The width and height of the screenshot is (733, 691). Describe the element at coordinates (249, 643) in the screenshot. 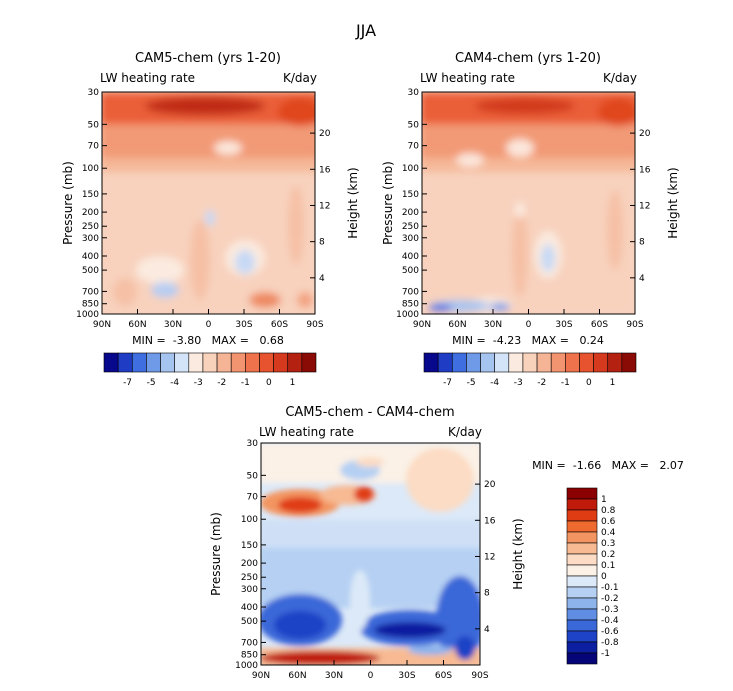

I see `ytick-label: 700` at that location.